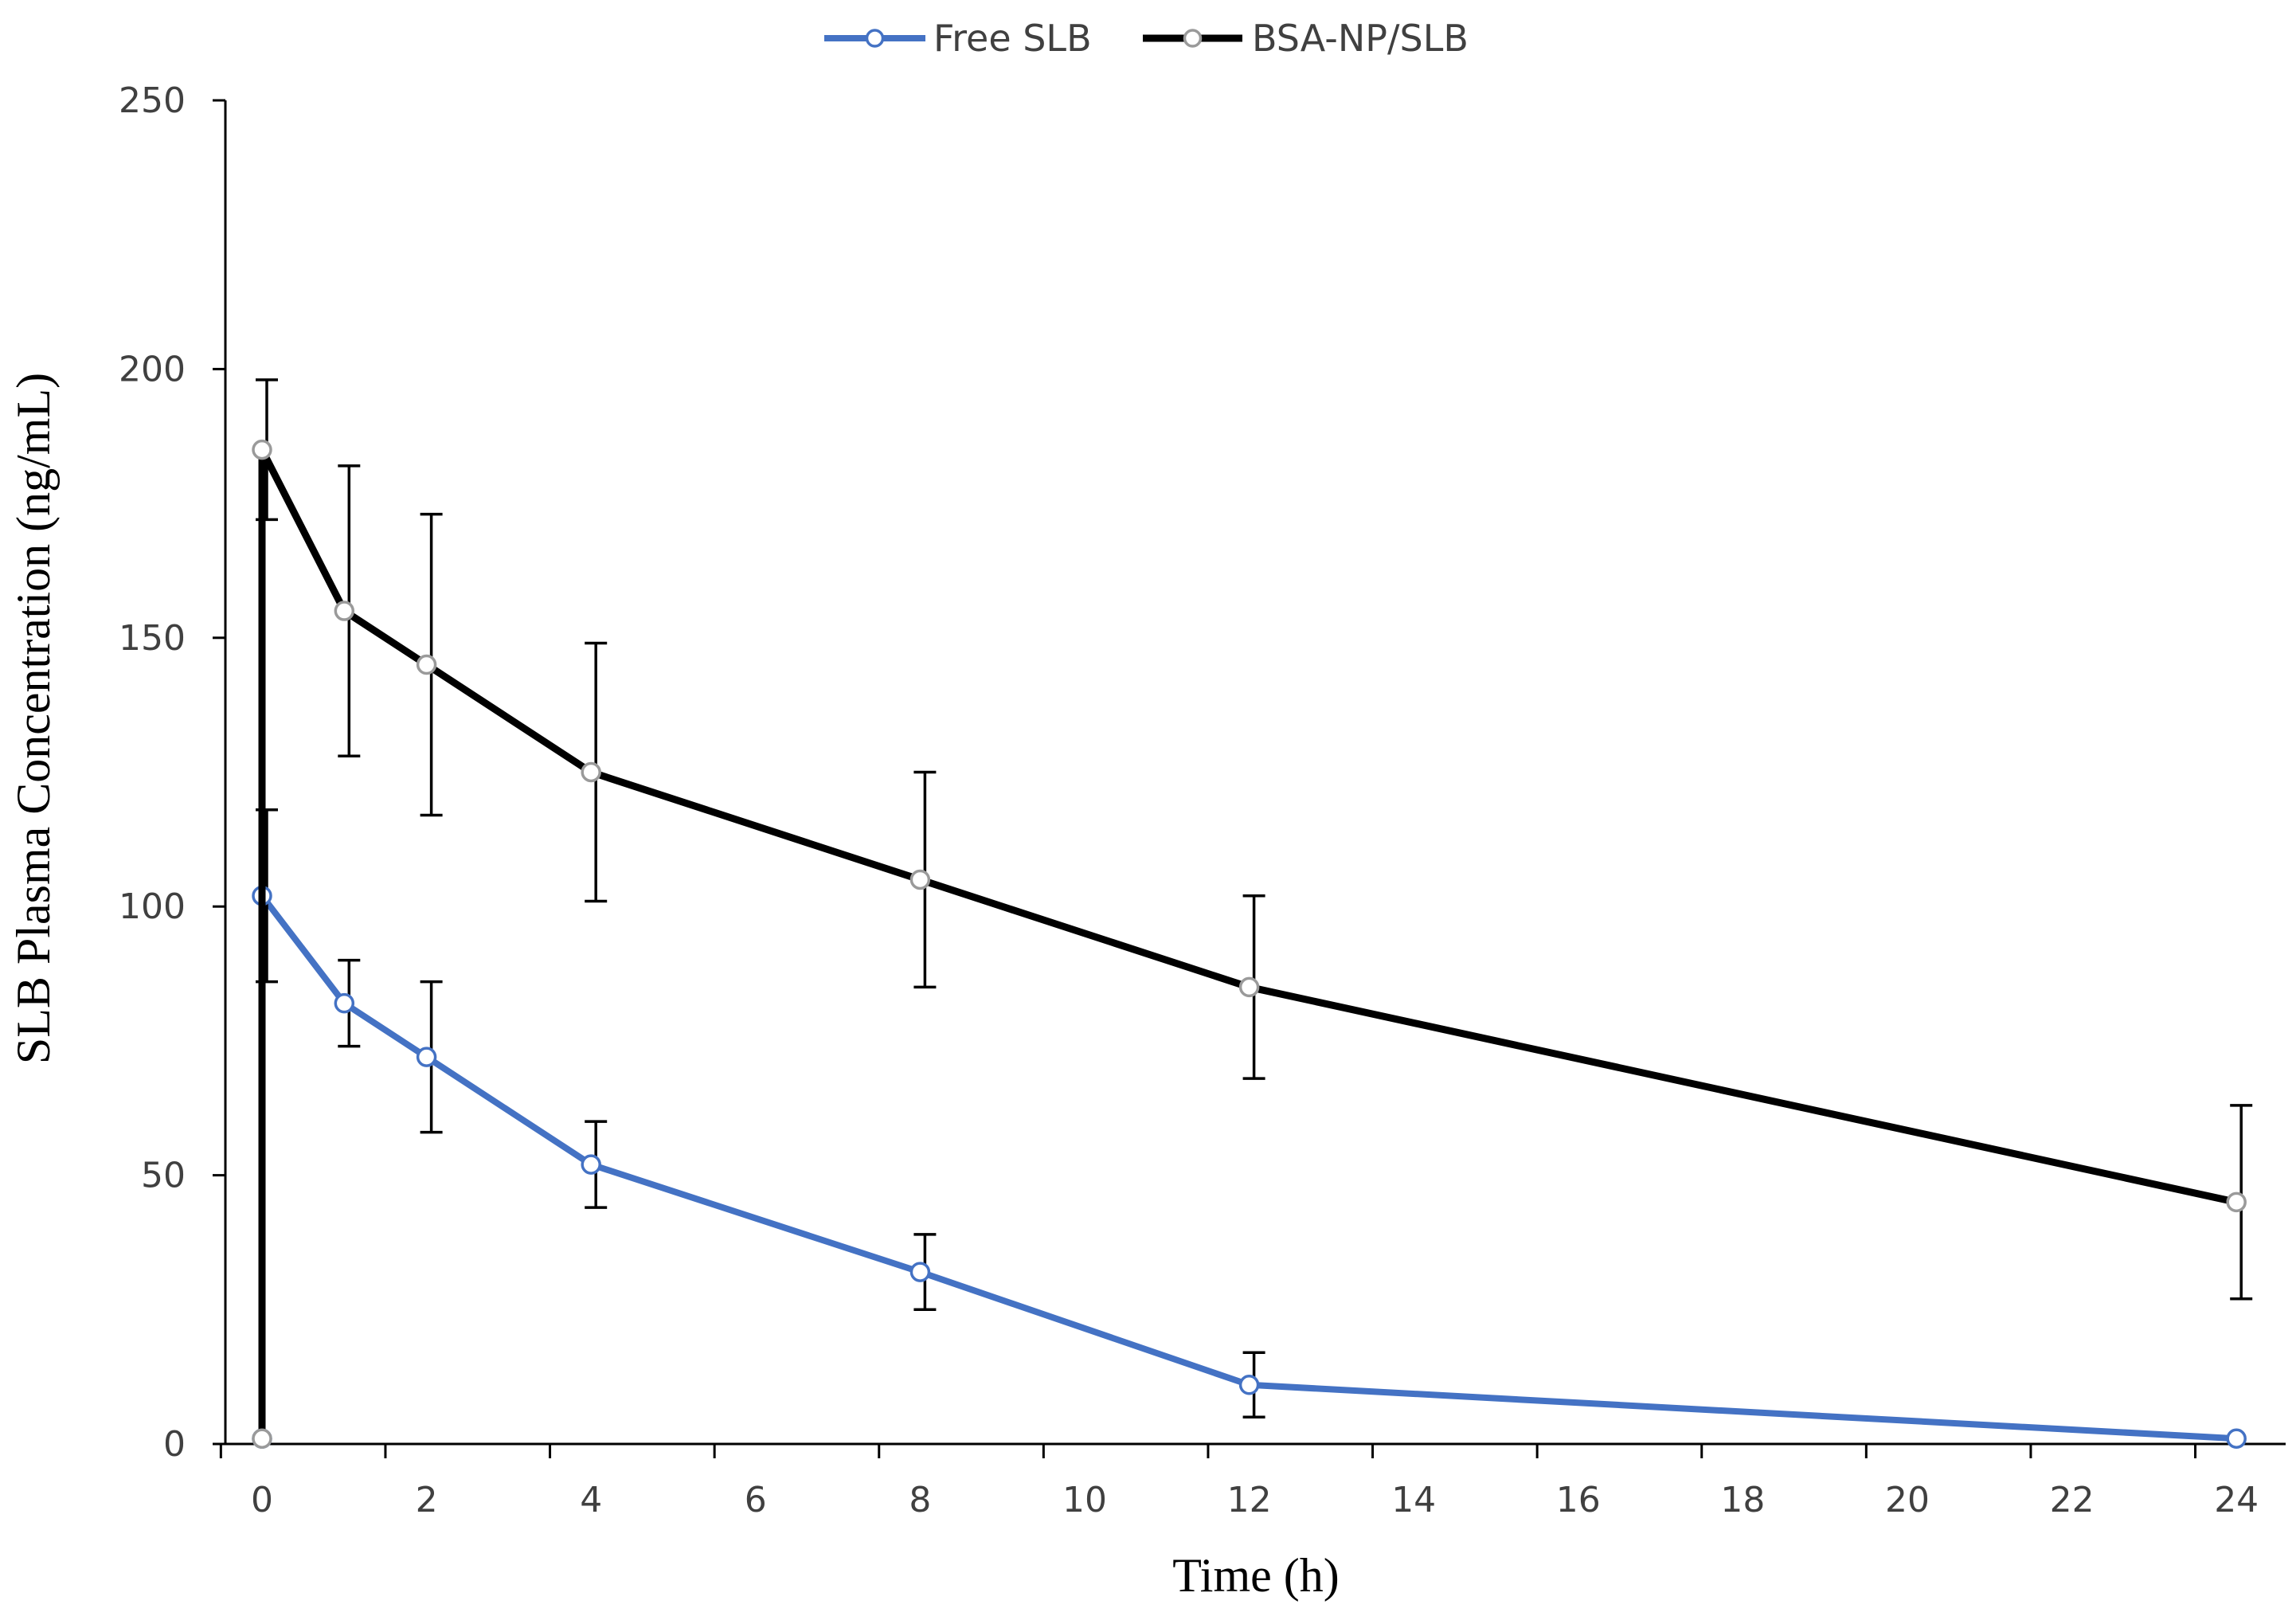 This screenshot has height=1616, width=2296. I want to click on x-tick-label: 2, so click(427, 1500).